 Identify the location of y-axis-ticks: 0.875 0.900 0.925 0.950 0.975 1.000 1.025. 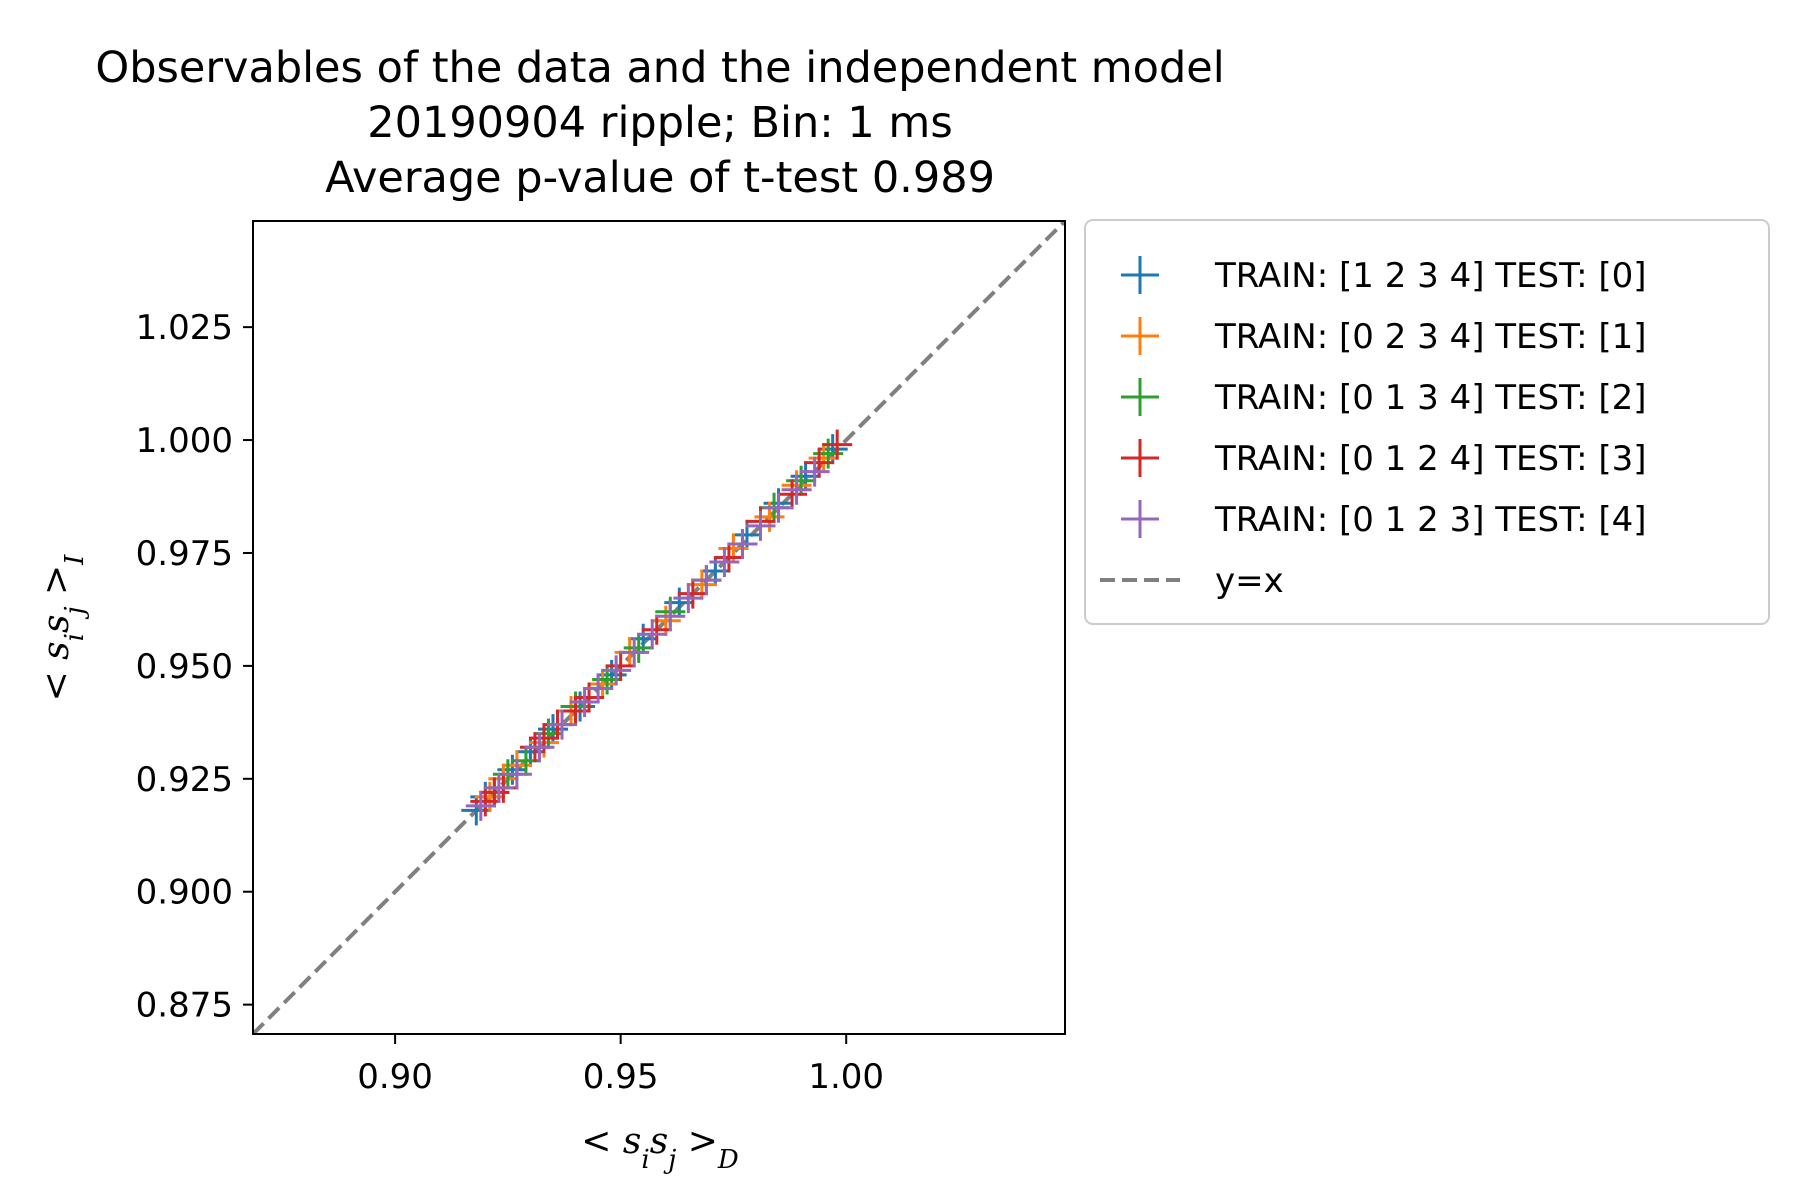
(194, 667).